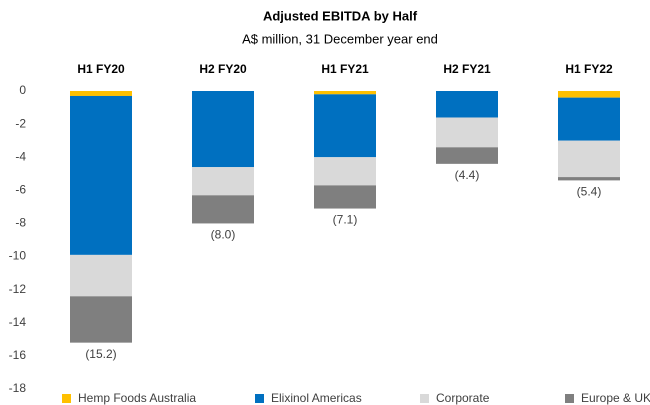  What do you see at coordinates (345, 69) in the screenshot?
I see `x-tick-label: H1 FY21` at bounding box center [345, 69].